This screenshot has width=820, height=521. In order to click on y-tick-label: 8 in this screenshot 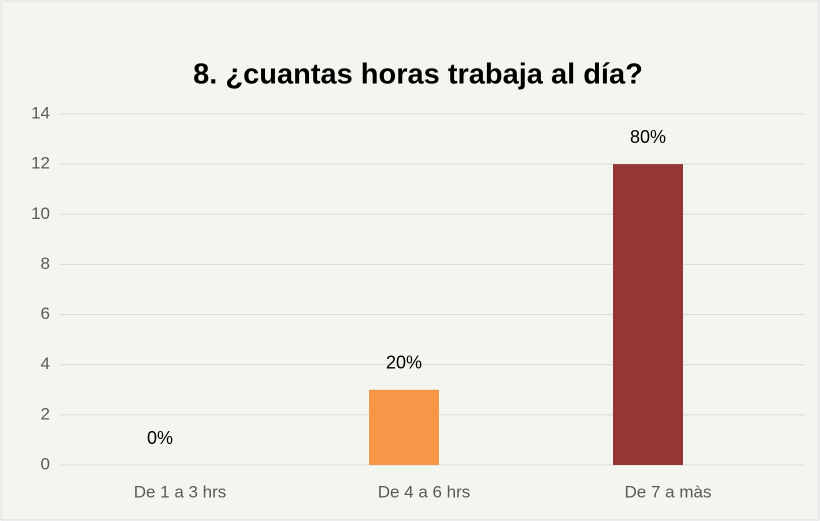, I will do `click(45, 263)`.